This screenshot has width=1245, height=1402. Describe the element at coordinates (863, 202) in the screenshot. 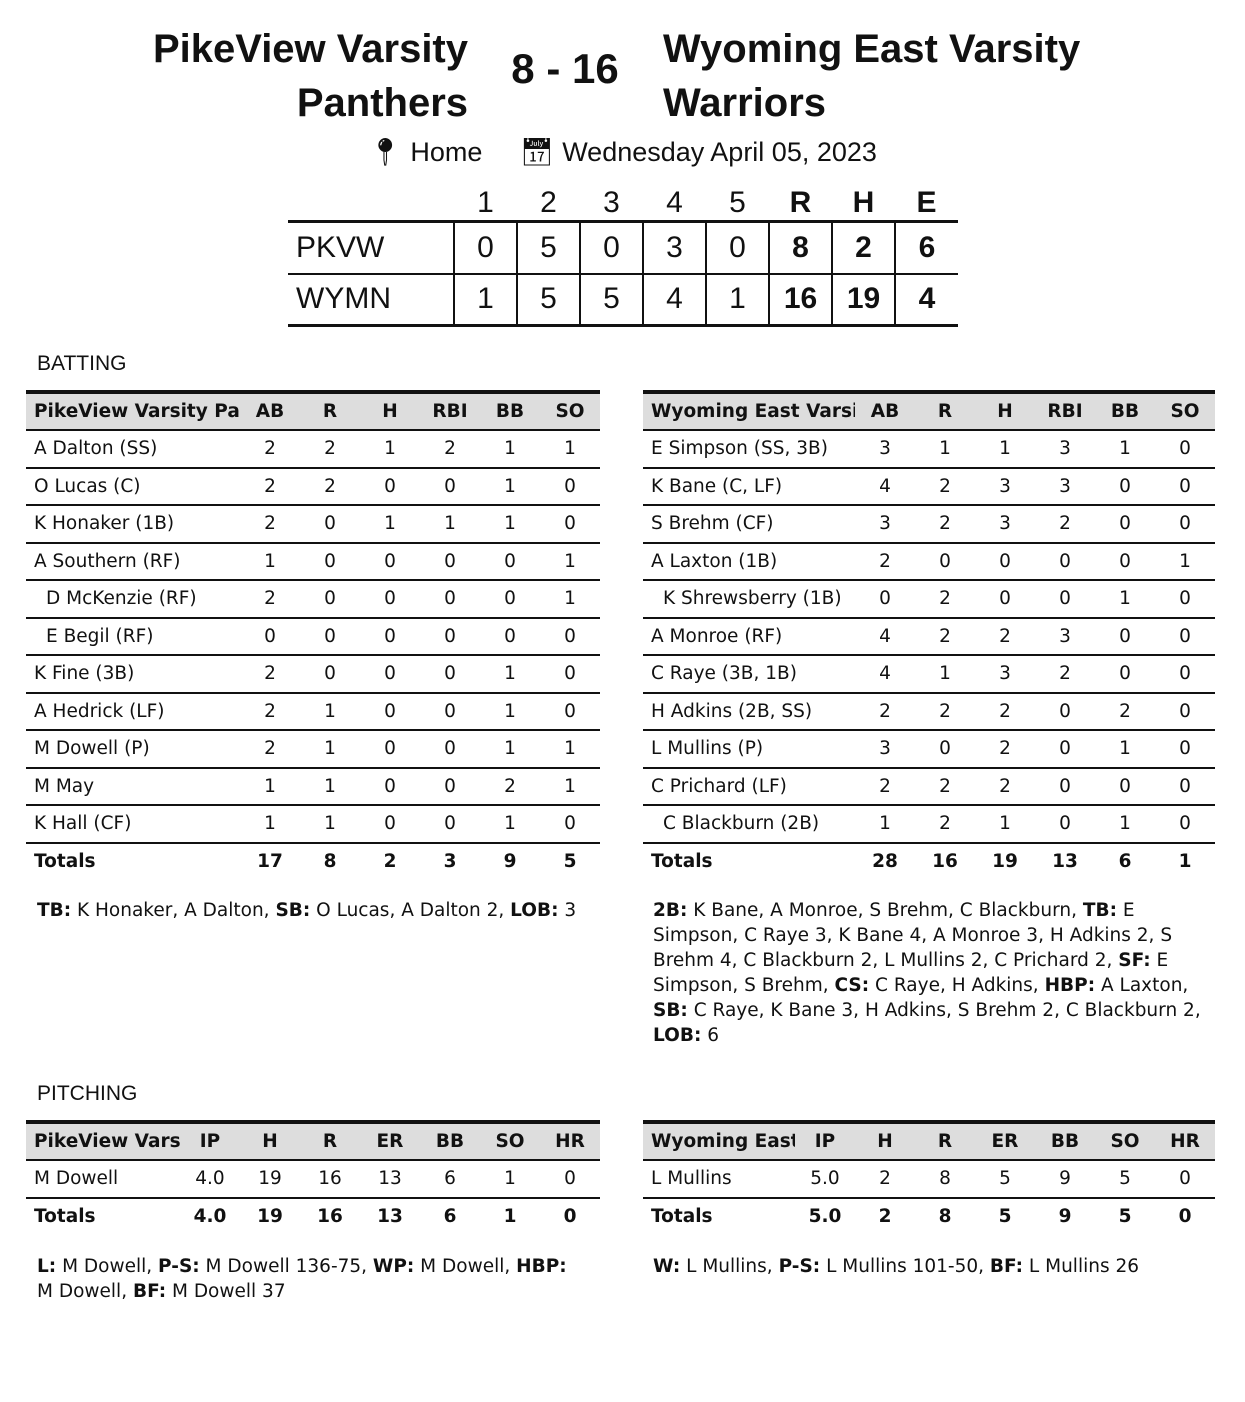

I see `inning-label: H` at that location.